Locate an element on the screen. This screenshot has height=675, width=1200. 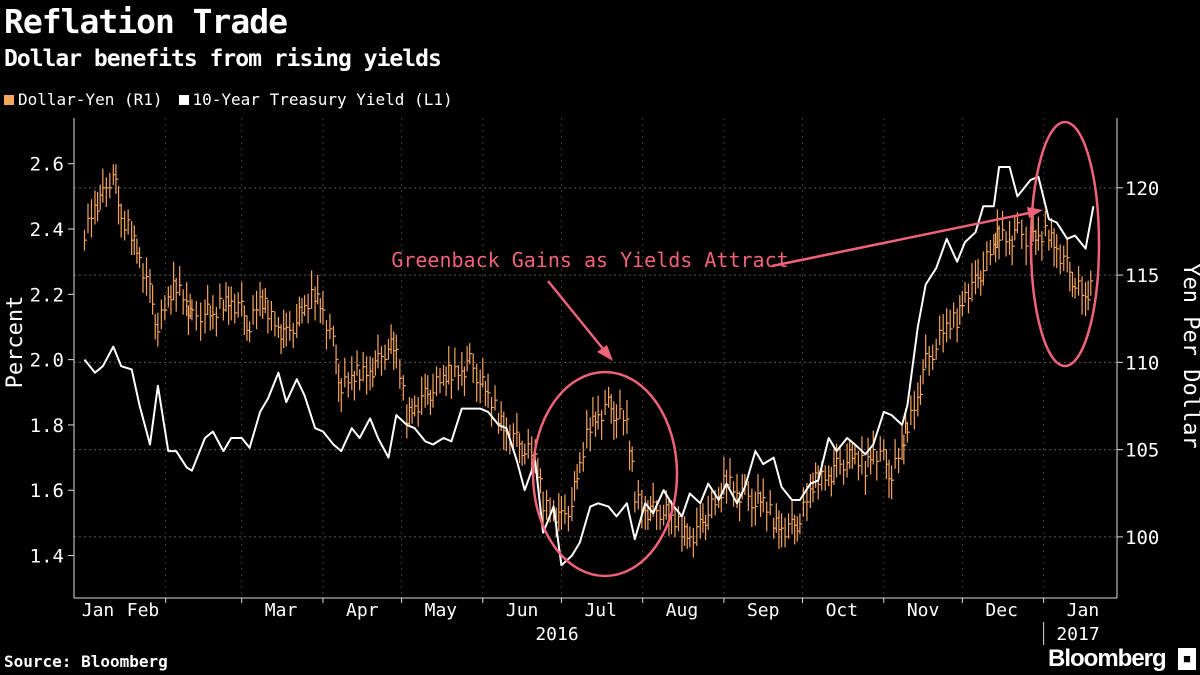
annotation-ellipse-summer is located at coordinates (605, 474).